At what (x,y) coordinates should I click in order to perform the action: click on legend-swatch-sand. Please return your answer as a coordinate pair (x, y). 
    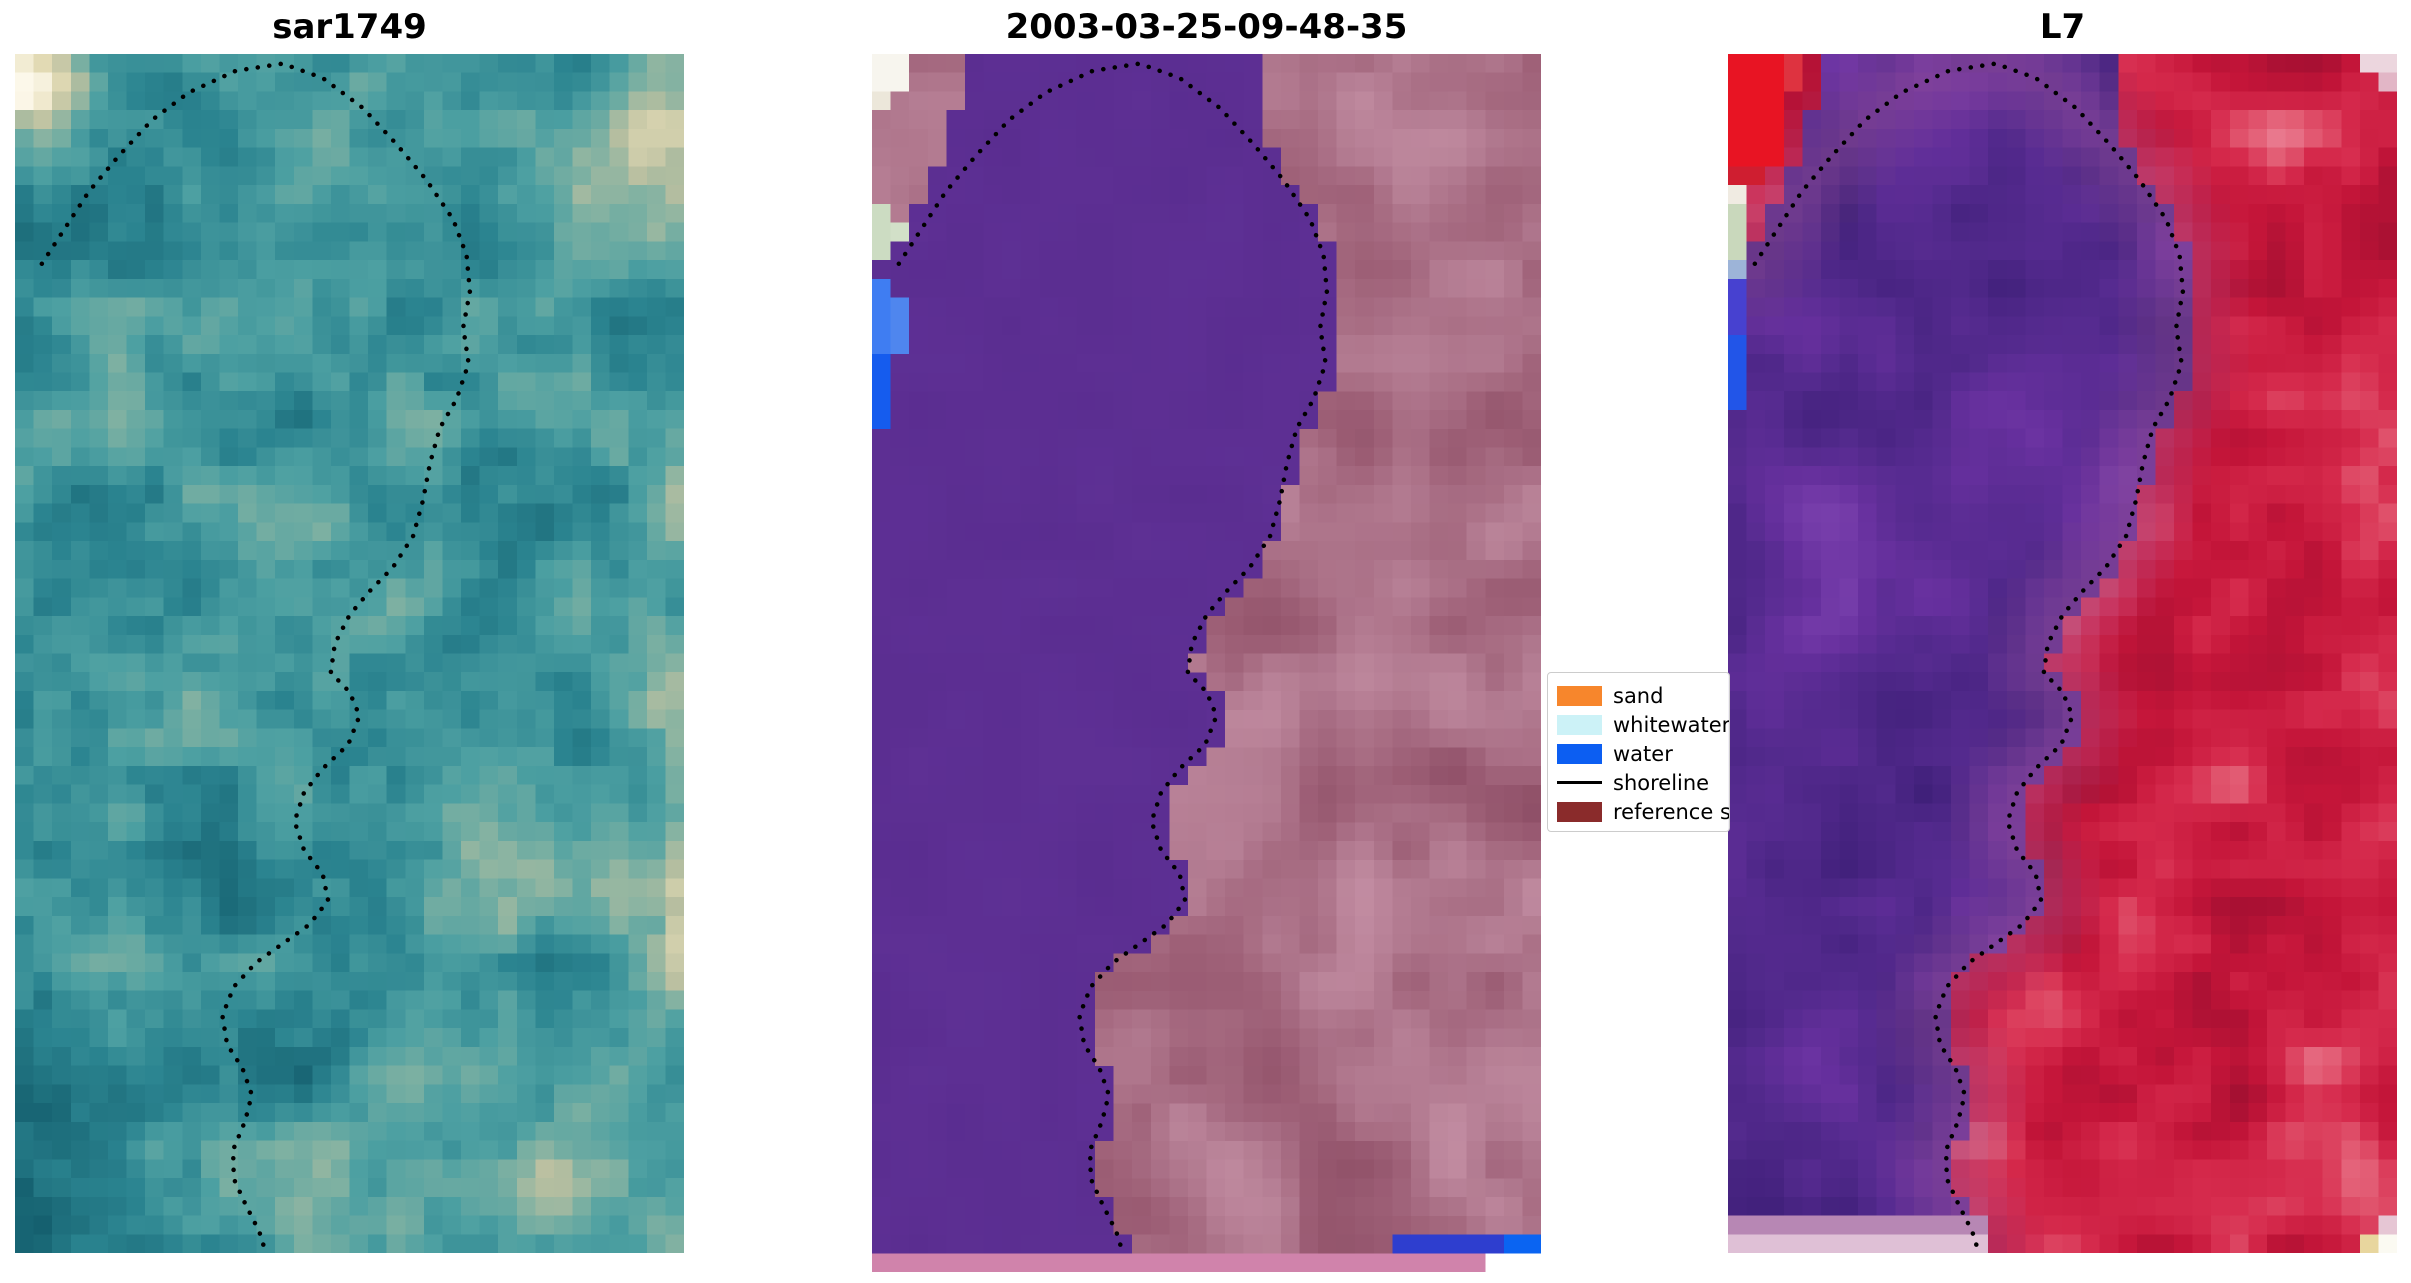
    Looking at the image, I should click on (1579, 695).